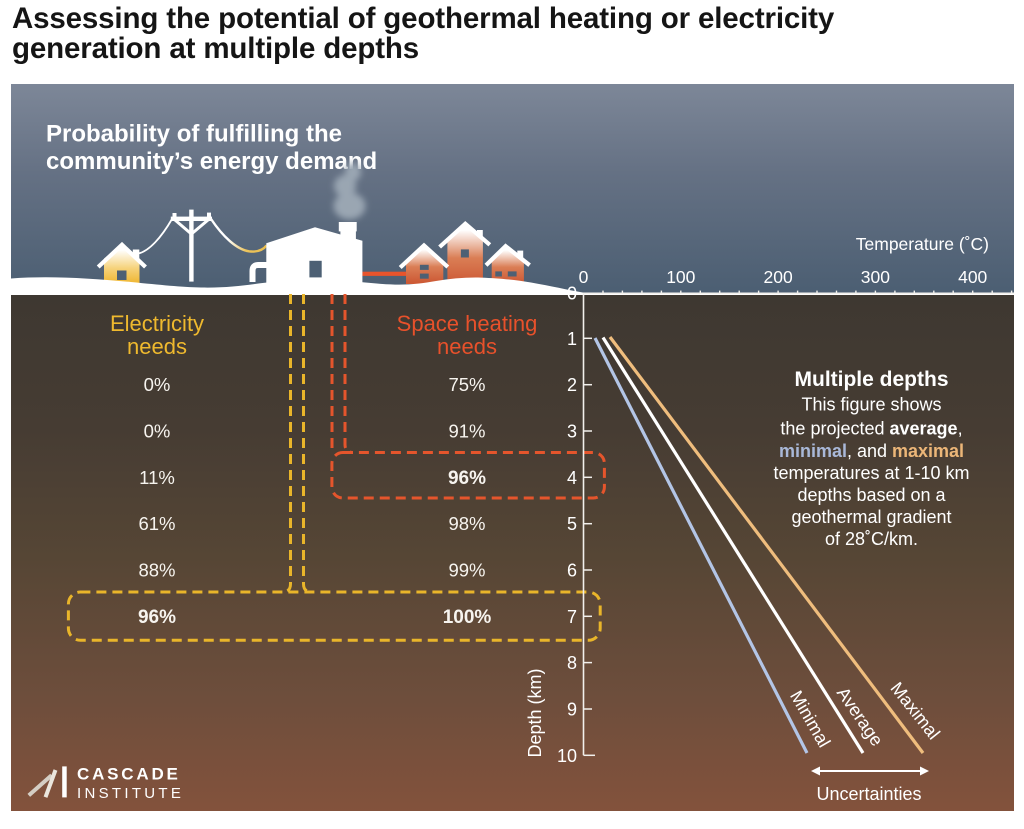  I want to click on svg-text: 100, so click(680, 277).